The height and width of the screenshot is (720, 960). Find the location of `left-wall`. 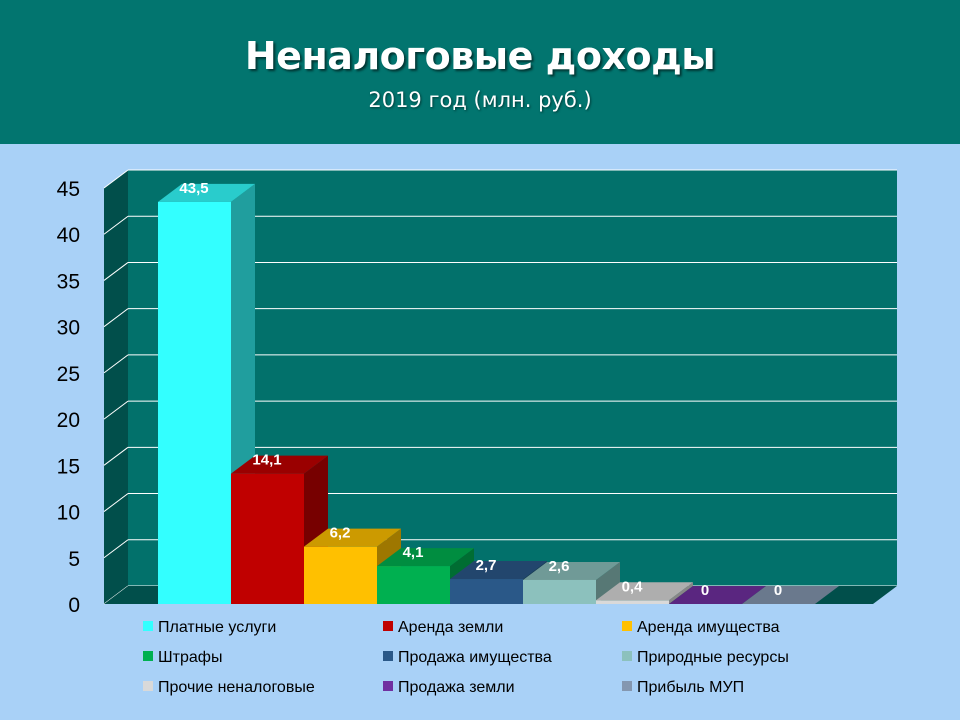

left-wall is located at coordinates (116, 387).